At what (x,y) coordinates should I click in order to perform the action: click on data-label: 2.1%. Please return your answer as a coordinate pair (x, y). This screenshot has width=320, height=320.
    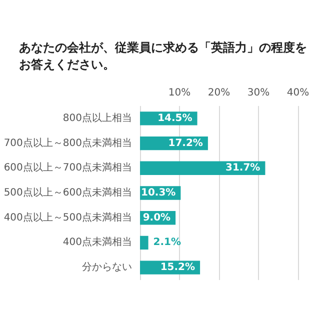
    Looking at the image, I should click on (167, 242).